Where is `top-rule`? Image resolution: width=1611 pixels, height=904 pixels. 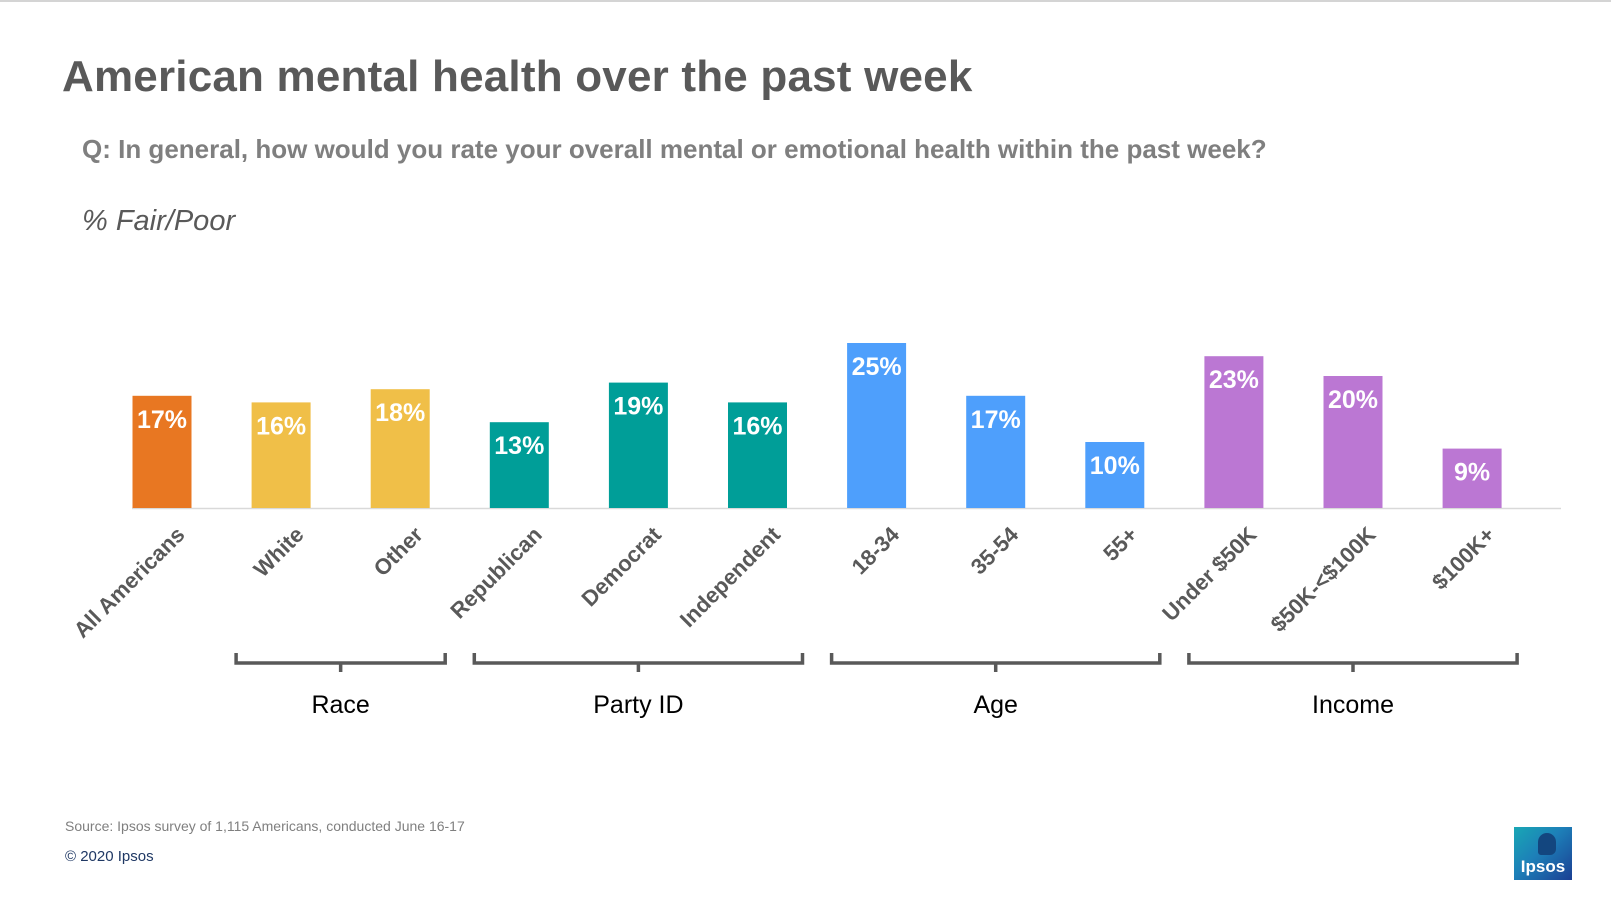 top-rule is located at coordinates (805, 1).